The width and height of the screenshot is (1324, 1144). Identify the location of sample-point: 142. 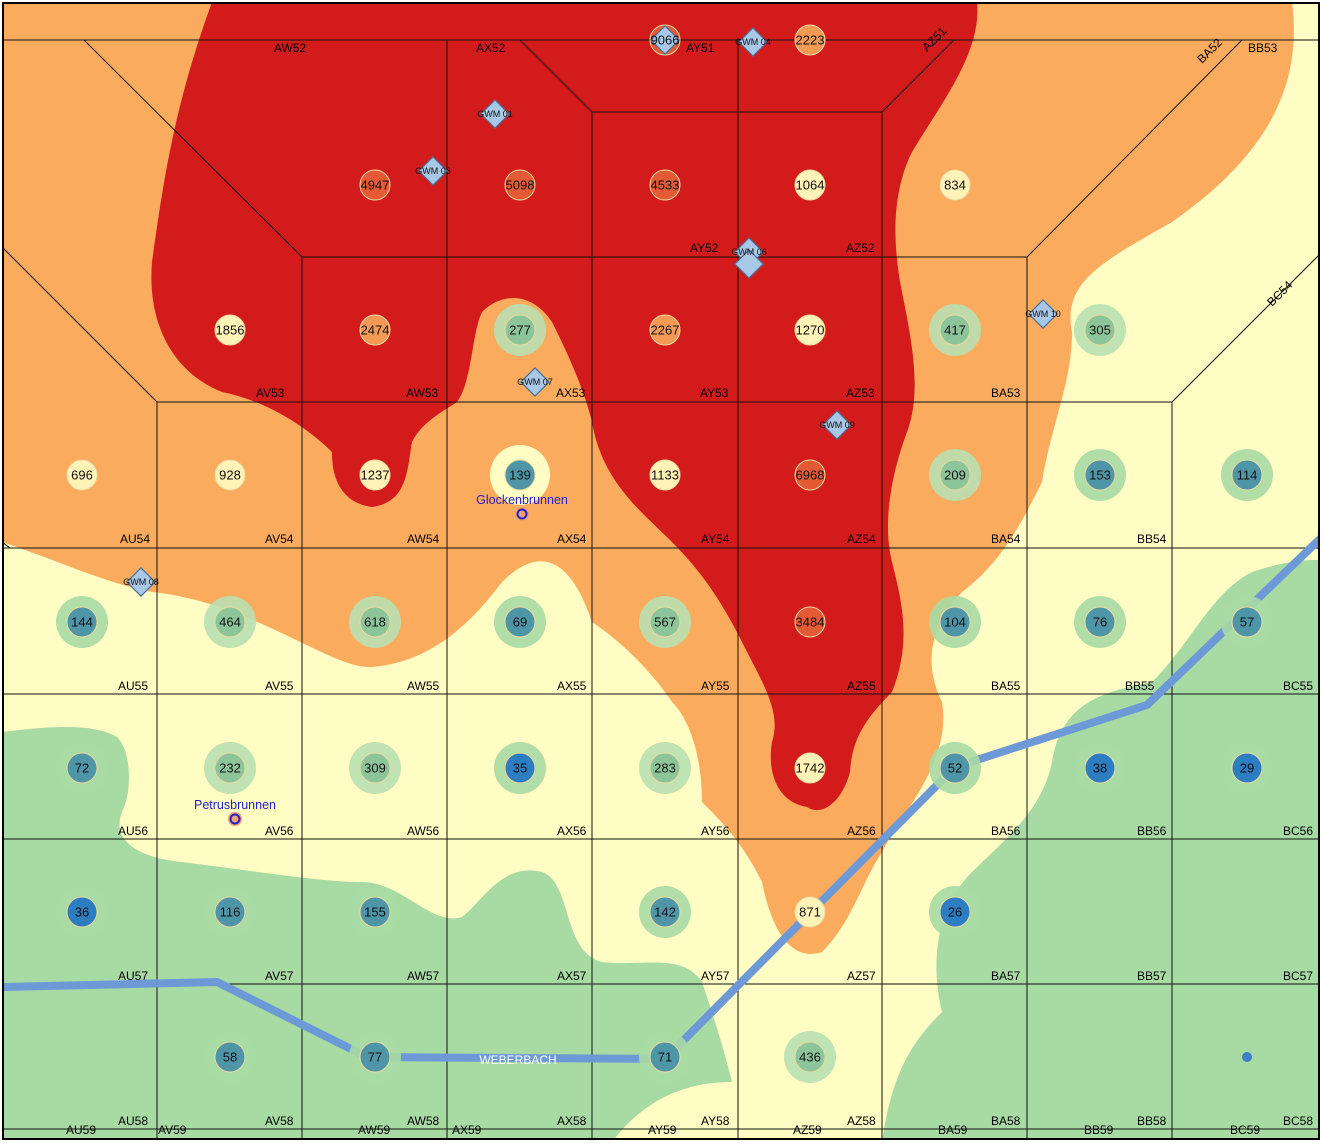
(665, 912).